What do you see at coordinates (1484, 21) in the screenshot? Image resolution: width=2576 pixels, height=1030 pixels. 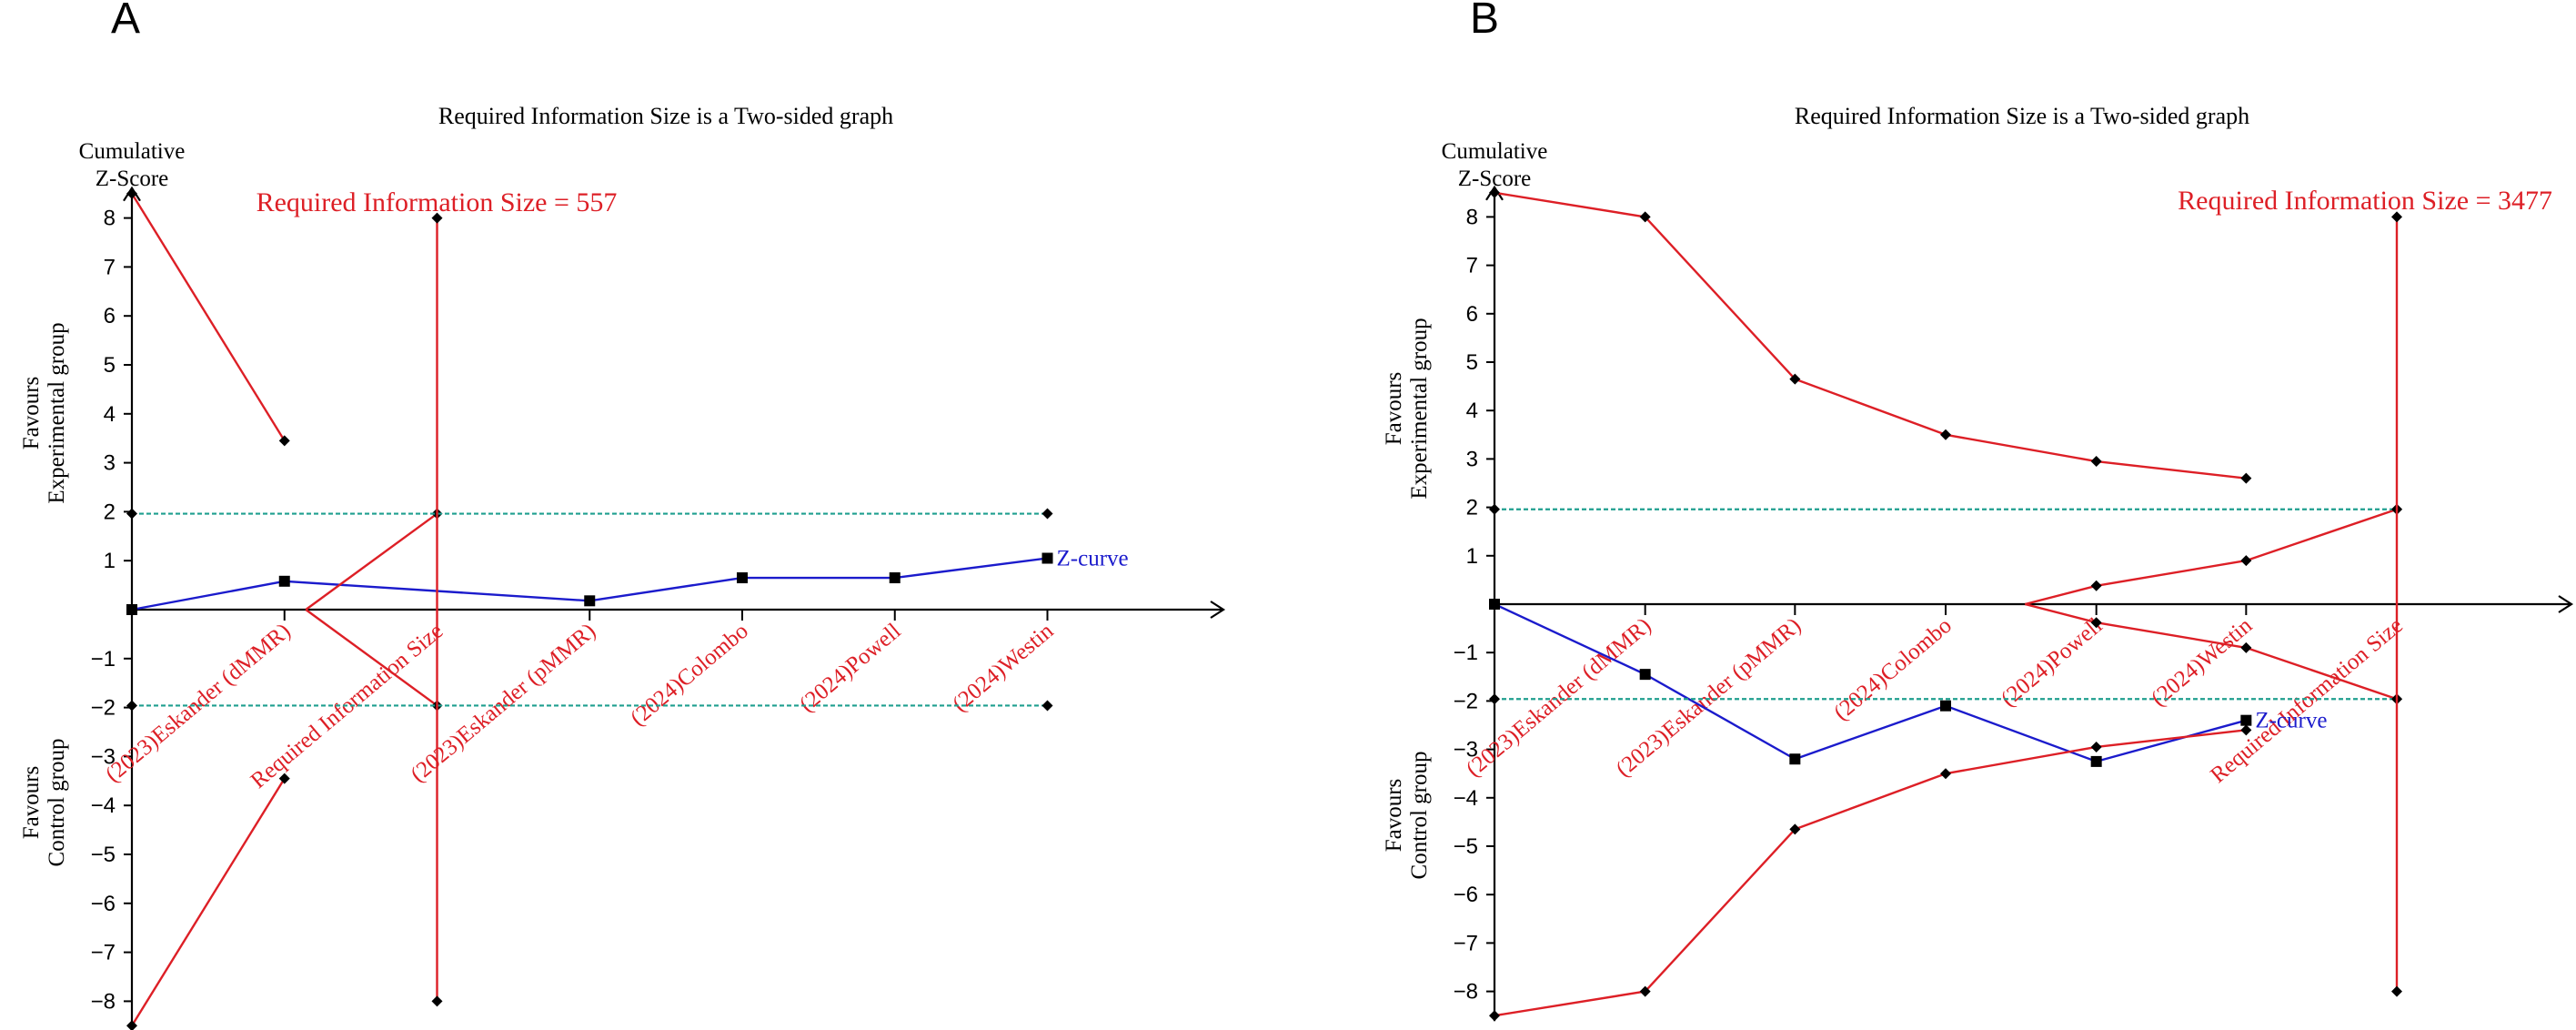 I see `panel-label: B` at bounding box center [1484, 21].